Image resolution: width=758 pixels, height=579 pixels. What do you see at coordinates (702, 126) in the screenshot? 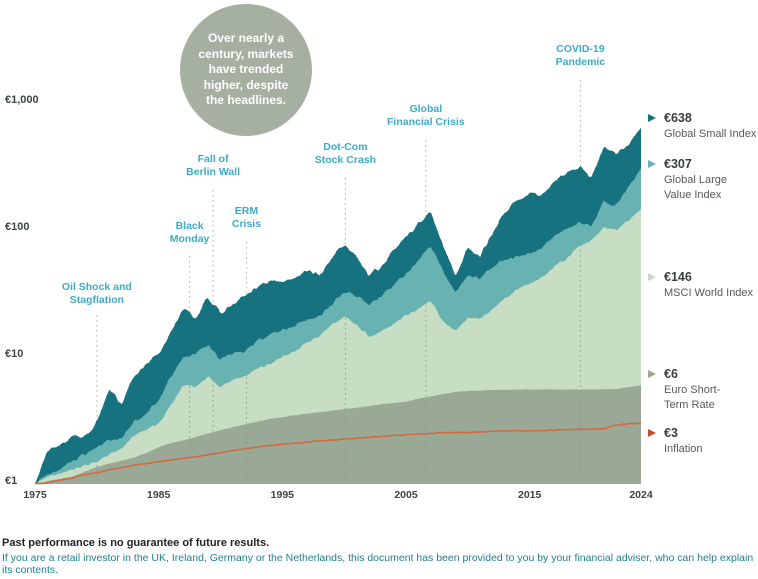
I see `legend-entry: €638 Global Small Index` at bounding box center [702, 126].